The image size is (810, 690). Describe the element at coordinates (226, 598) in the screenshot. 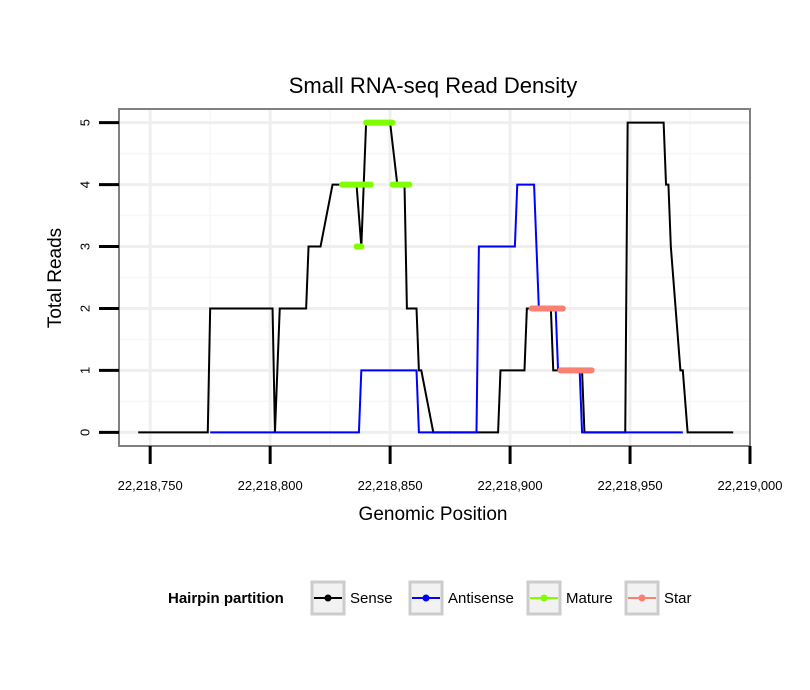

I see `legend-title: Hairpin partition` at that location.